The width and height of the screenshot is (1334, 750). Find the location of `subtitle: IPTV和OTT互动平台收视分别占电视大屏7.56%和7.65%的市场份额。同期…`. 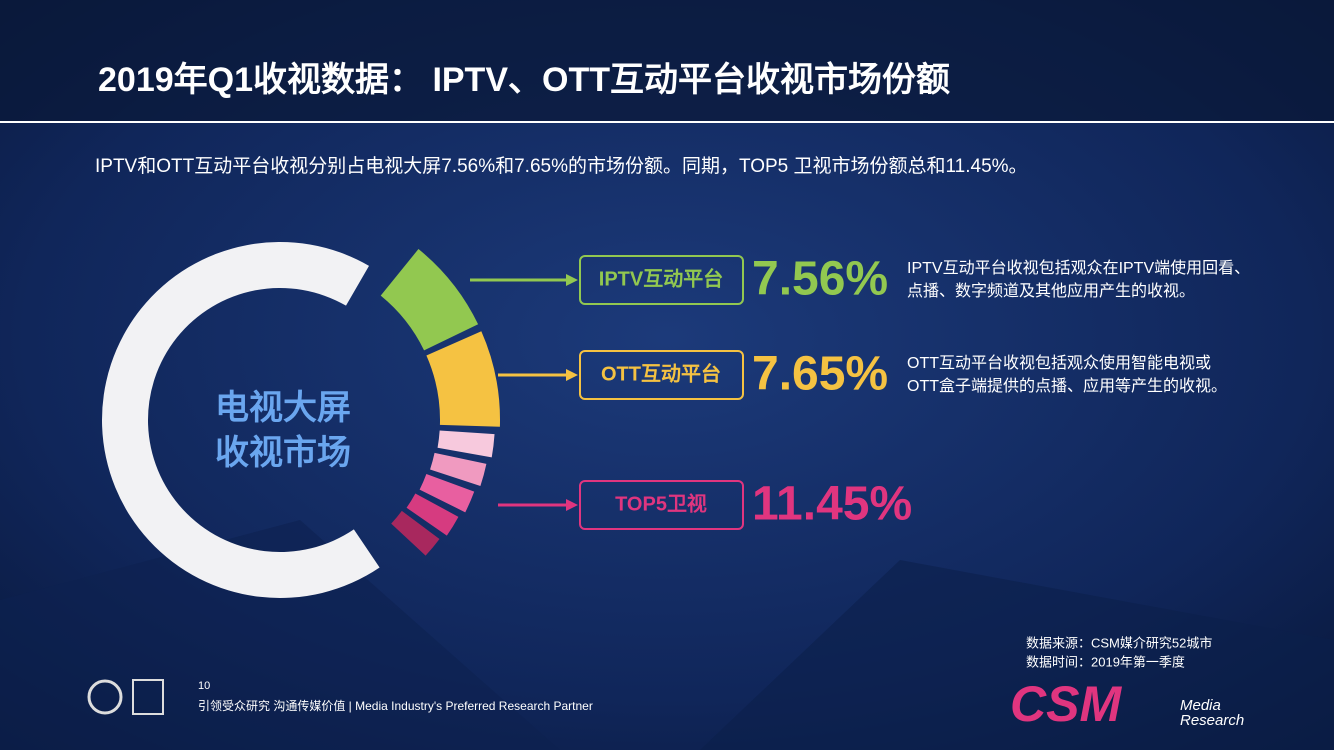

subtitle: IPTV和OTT互动平台收视分别占电视大屏7.56%和7.65%的市场份额。同期… is located at coordinates (561, 166).